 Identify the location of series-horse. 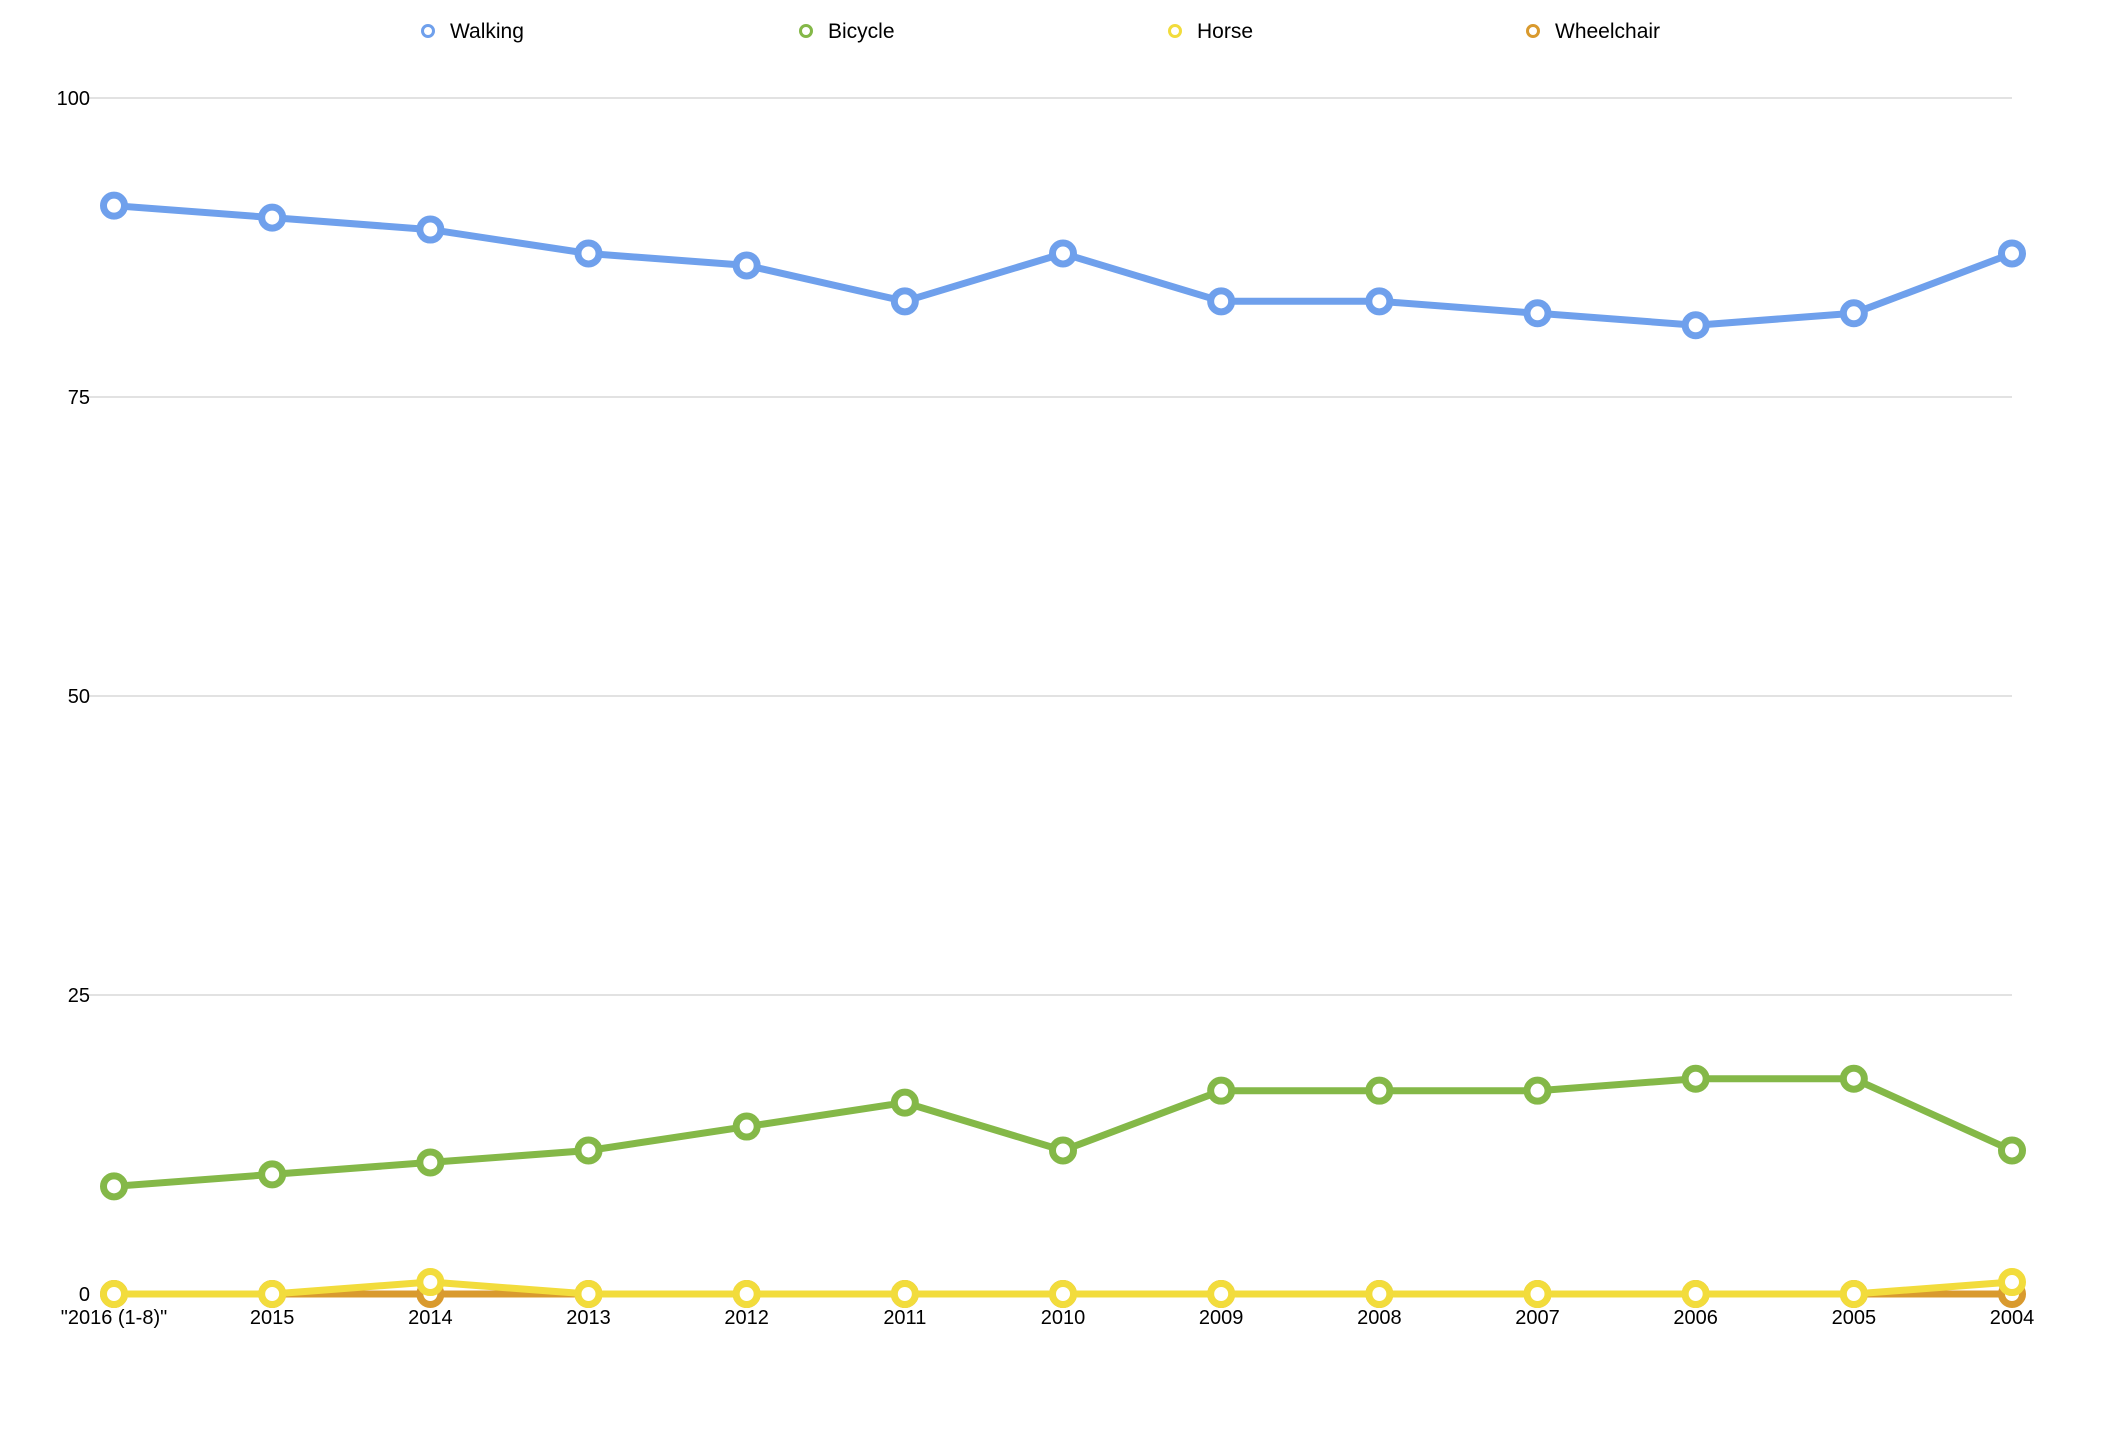
(1063, 1288).